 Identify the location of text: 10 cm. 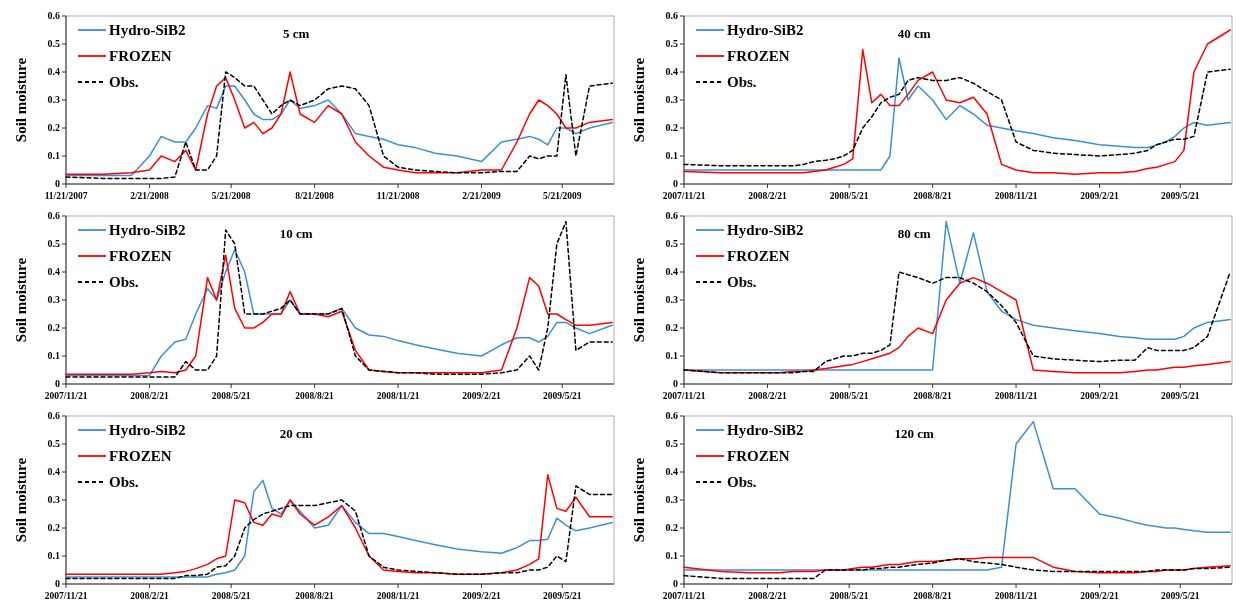
(296, 233).